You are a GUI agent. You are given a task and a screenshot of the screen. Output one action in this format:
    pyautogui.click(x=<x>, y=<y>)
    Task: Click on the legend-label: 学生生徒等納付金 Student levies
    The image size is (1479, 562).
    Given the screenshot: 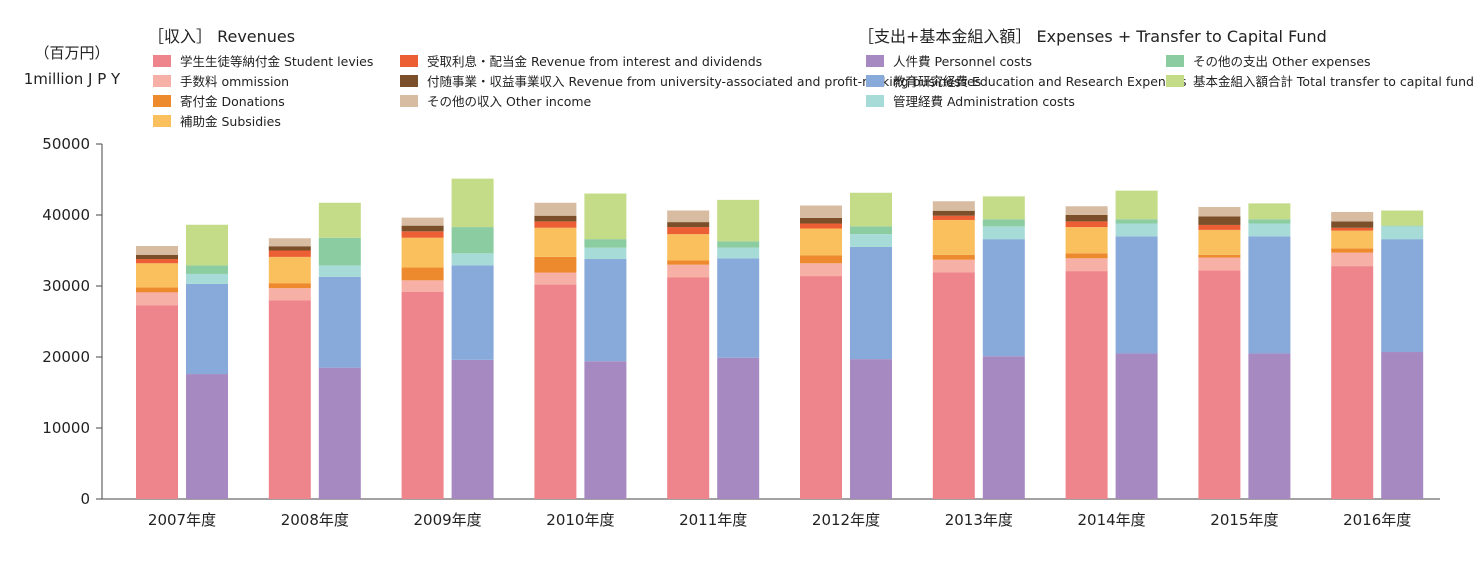 What is the action you would take?
    pyautogui.click(x=276, y=61)
    